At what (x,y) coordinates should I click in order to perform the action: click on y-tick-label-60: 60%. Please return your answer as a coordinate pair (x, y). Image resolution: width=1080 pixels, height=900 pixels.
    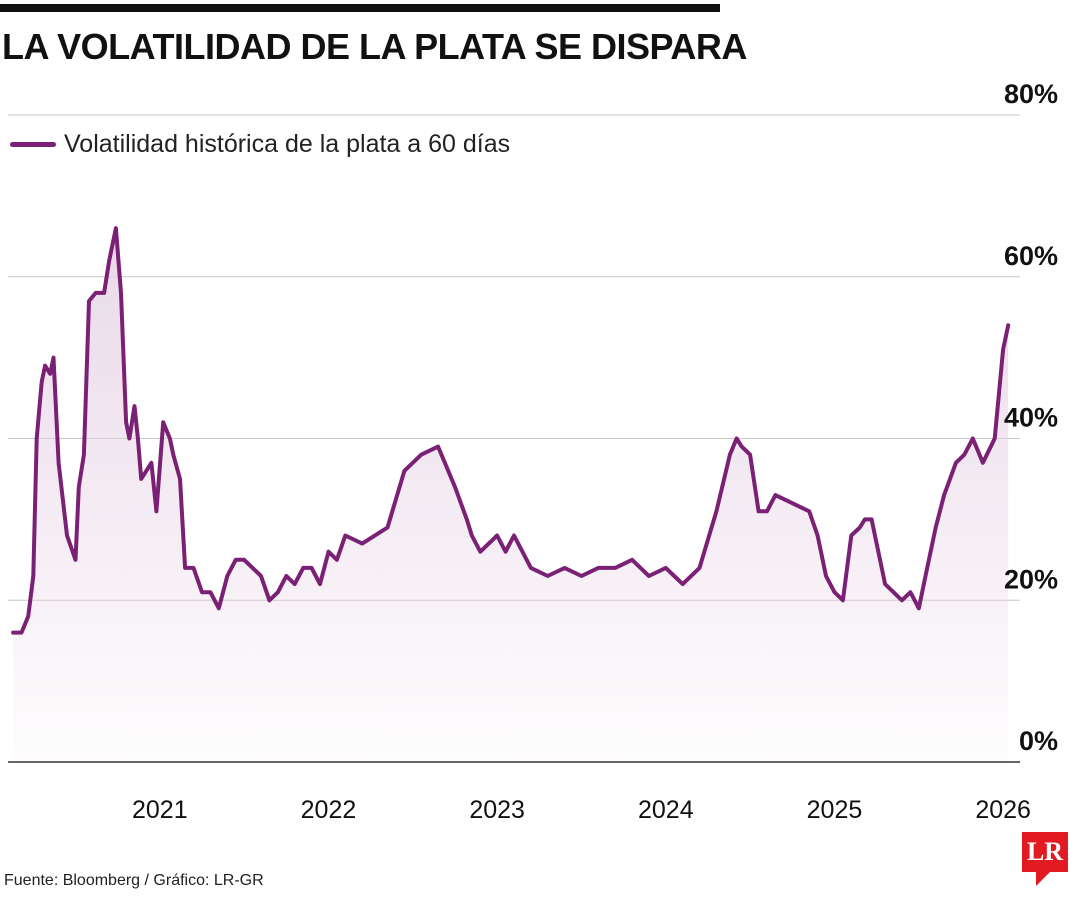
    Looking at the image, I should click on (1031, 256).